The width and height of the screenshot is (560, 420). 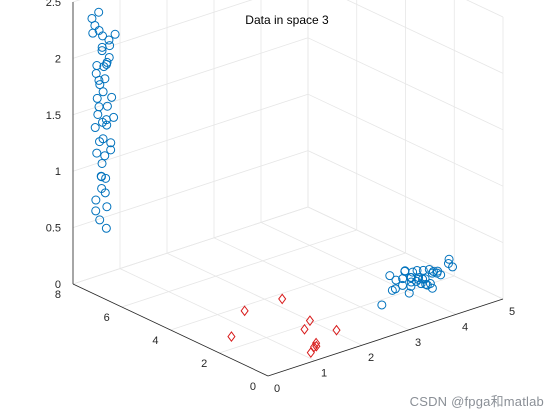 I want to click on chart-title: Data in space 3, so click(x=287, y=20).